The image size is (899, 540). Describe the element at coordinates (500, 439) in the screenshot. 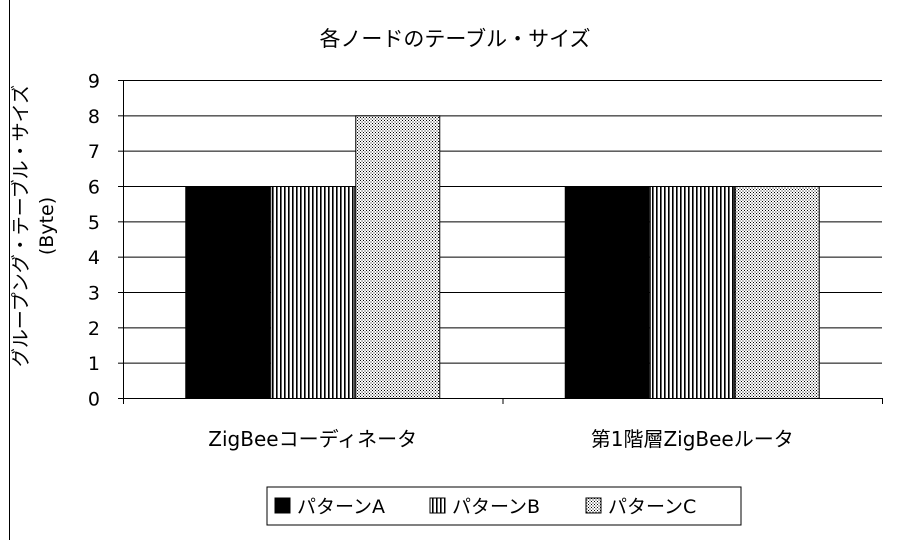

I see `x-axis-labels: ZigBeeコーディネータ 第1階層ZigBeeルータ` at that location.